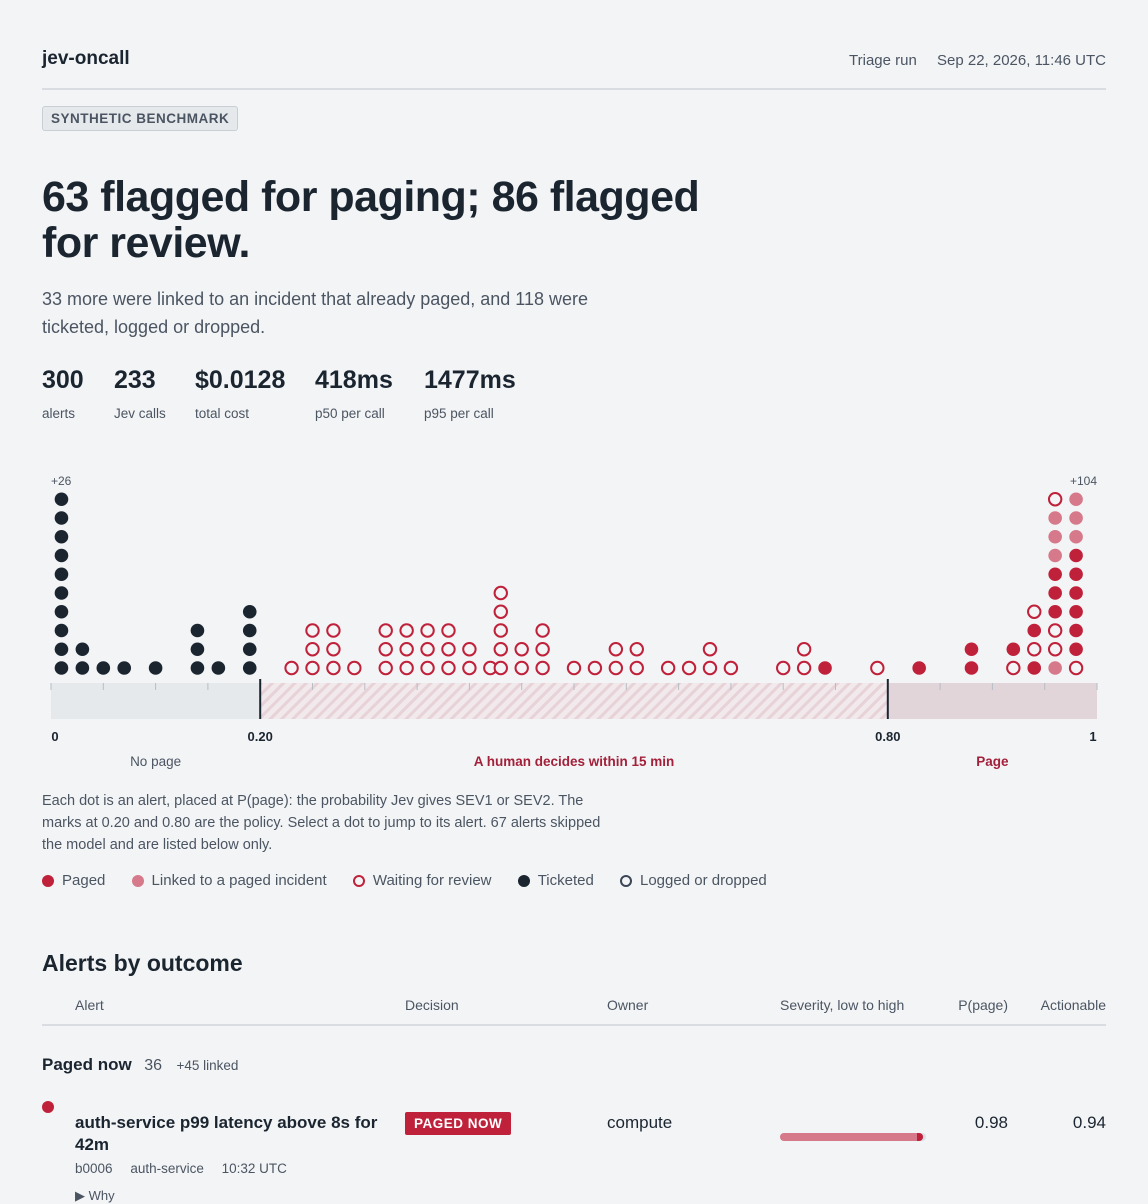 The image size is (1148, 1204). What do you see at coordinates (89, 1005) in the screenshot?
I see `column-header-alert: Alert` at bounding box center [89, 1005].